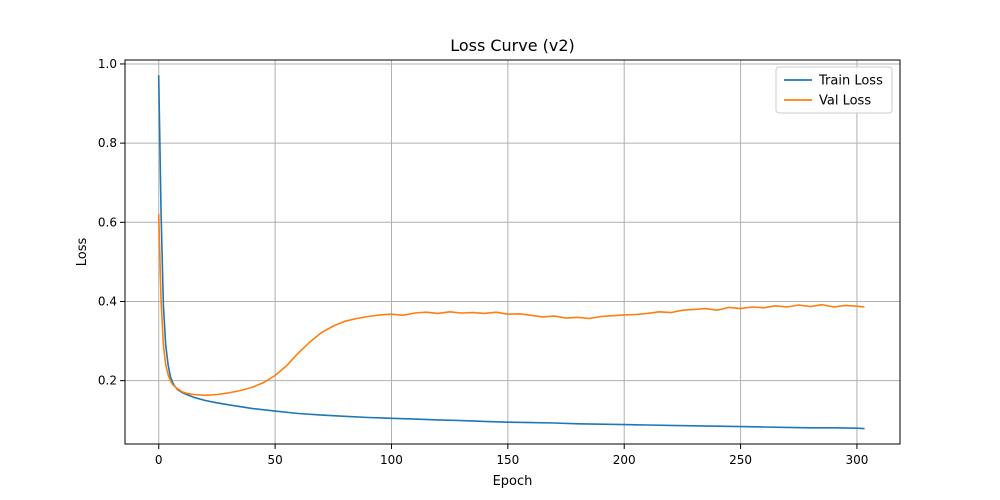 Image resolution: width=1000 pixels, height=500 pixels. What do you see at coordinates (107, 301) in the screenshot?
I see `y-tick-label: 0.4` at bounding box center [107, 301].